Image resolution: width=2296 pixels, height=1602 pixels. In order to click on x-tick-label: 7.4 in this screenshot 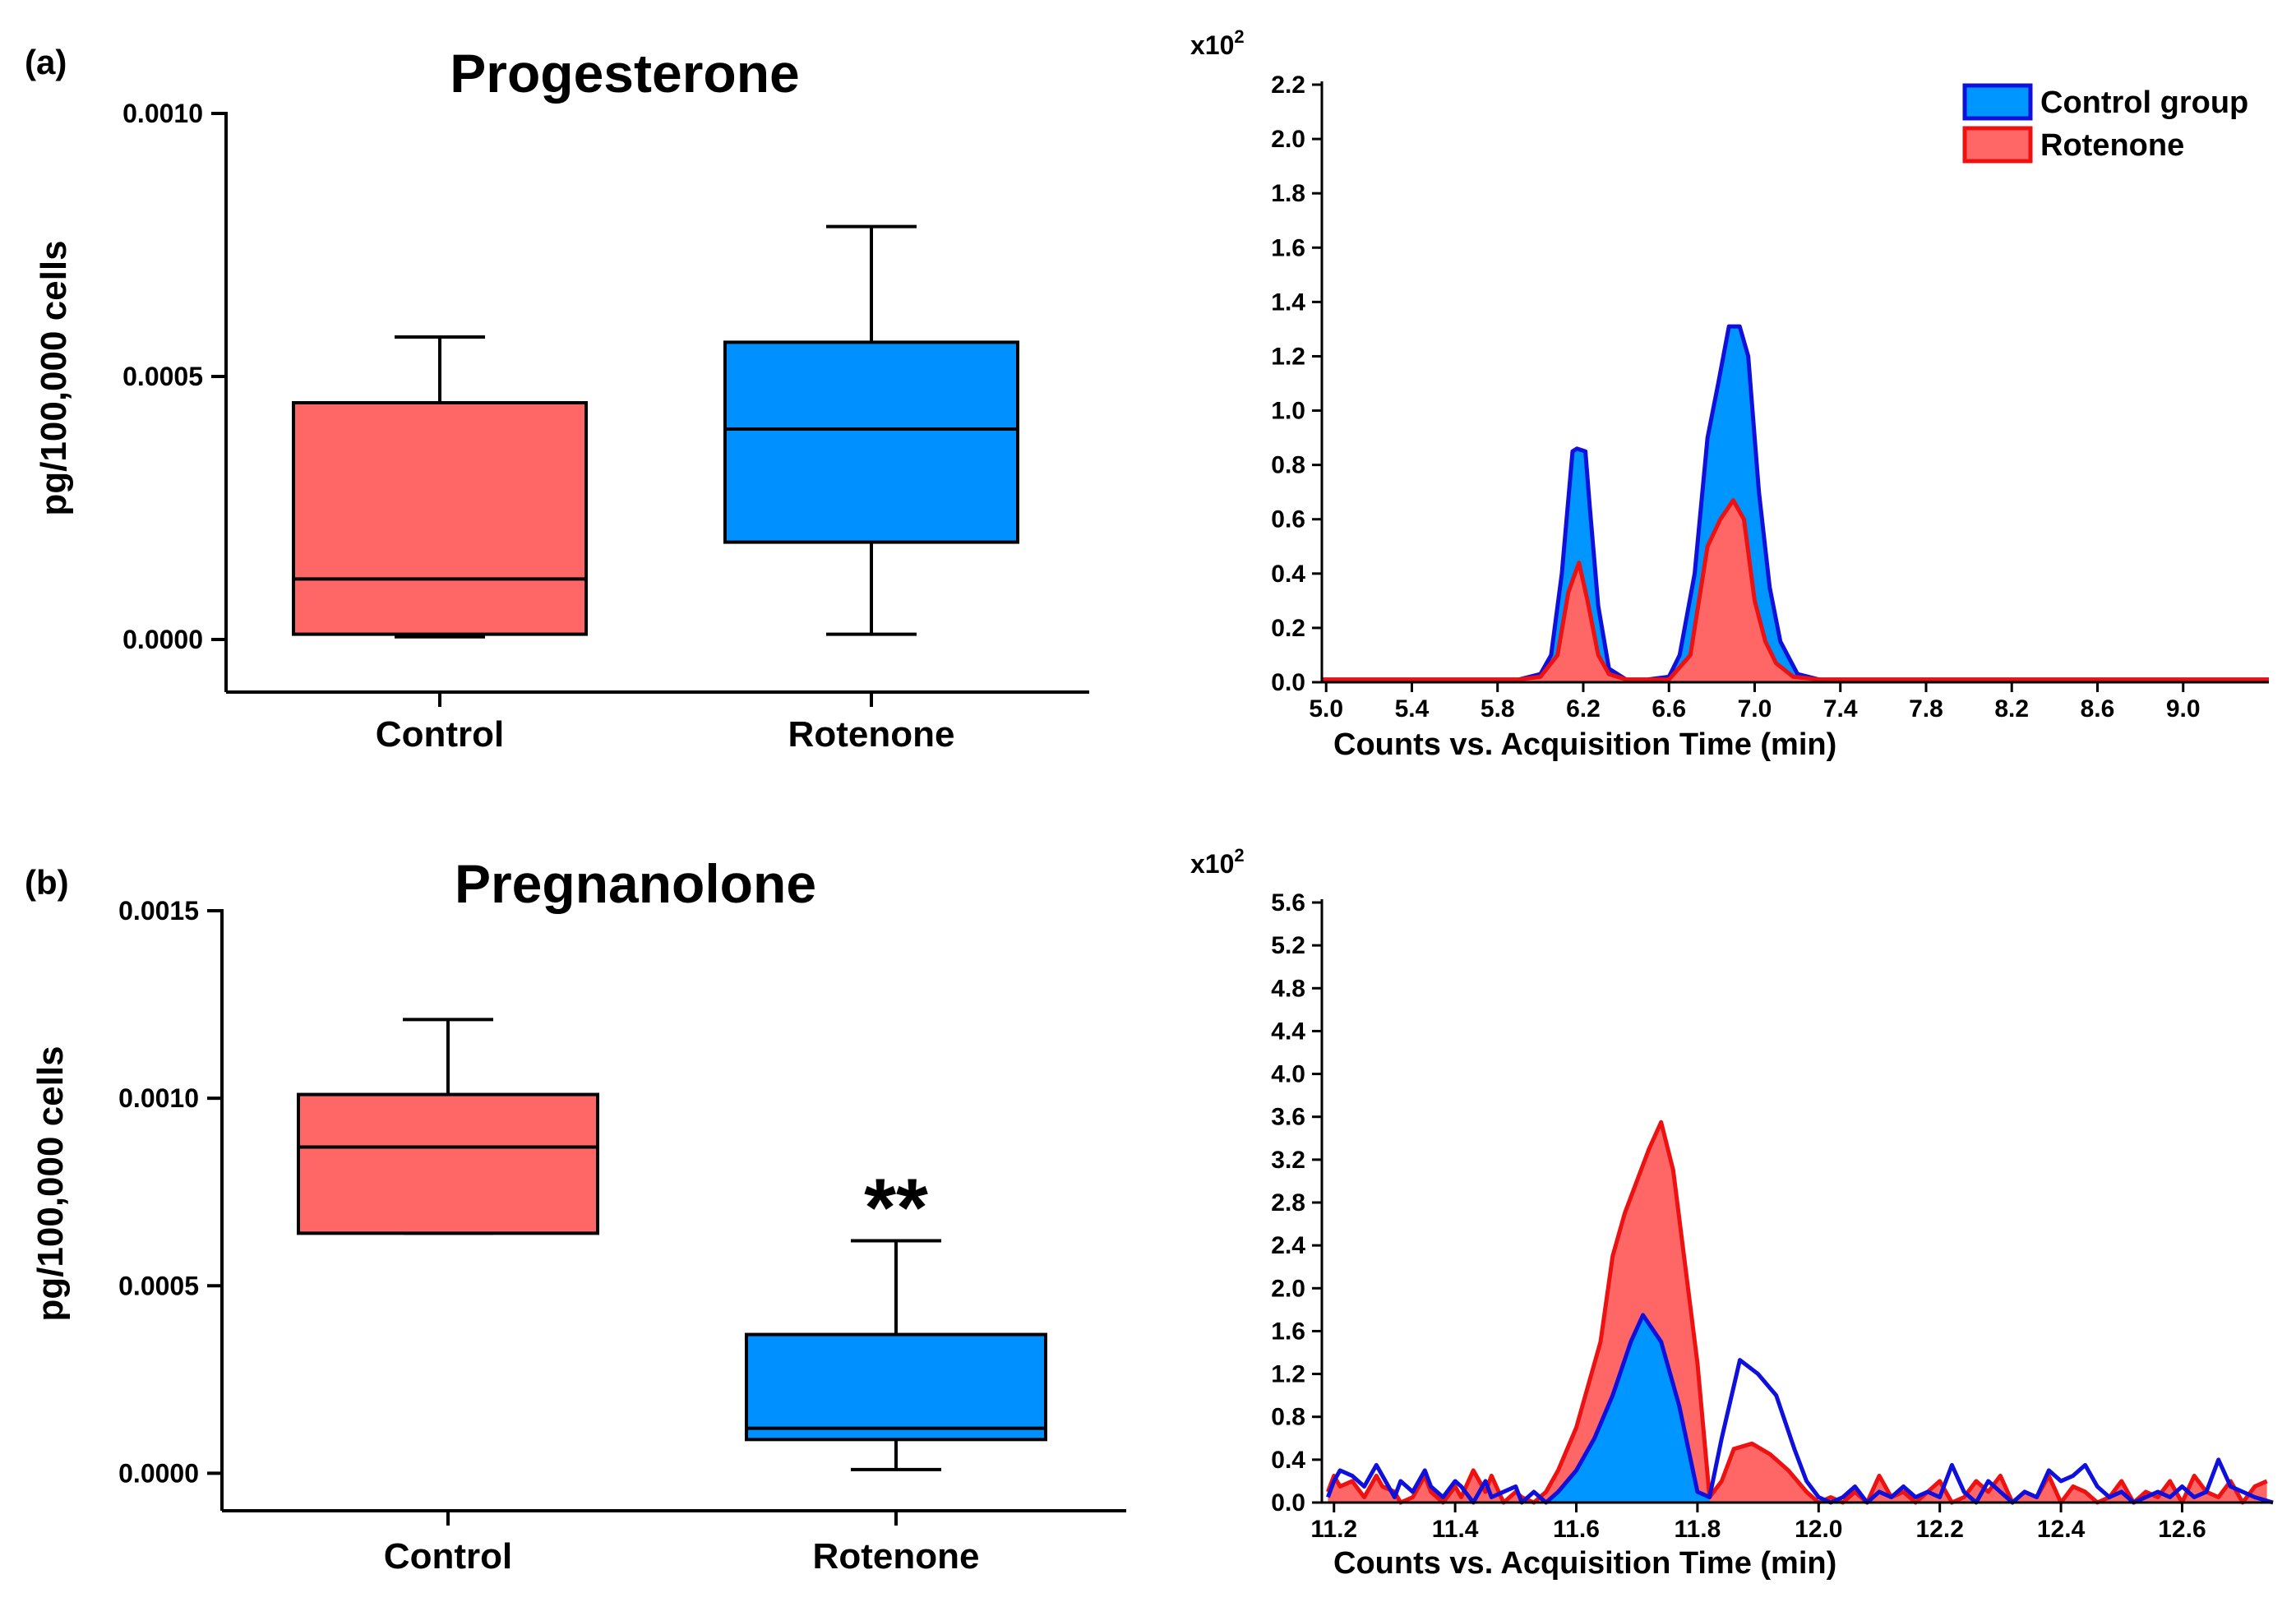, I will do `click(1840, 709)`.